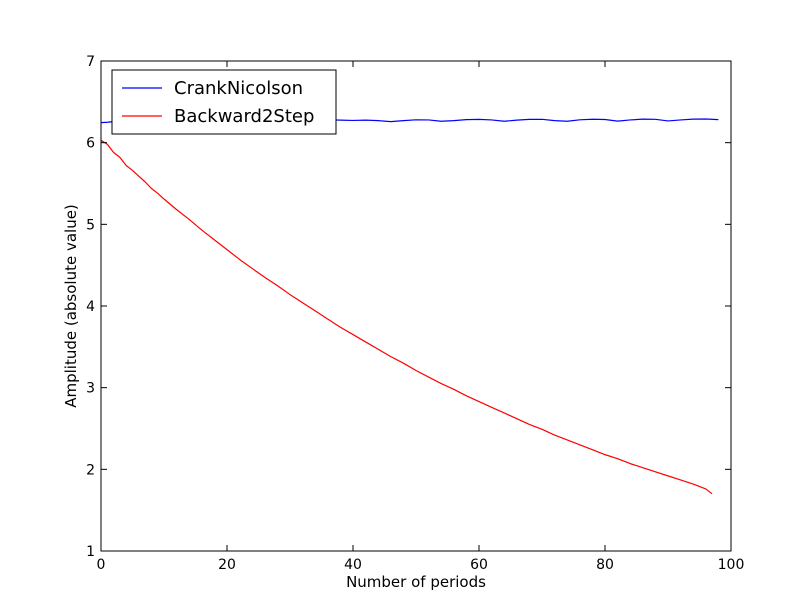  What do you see at coordinates (90, 470) in the screenshot?
I see `y-tick-label: 2` at bounding box center [90, 470].